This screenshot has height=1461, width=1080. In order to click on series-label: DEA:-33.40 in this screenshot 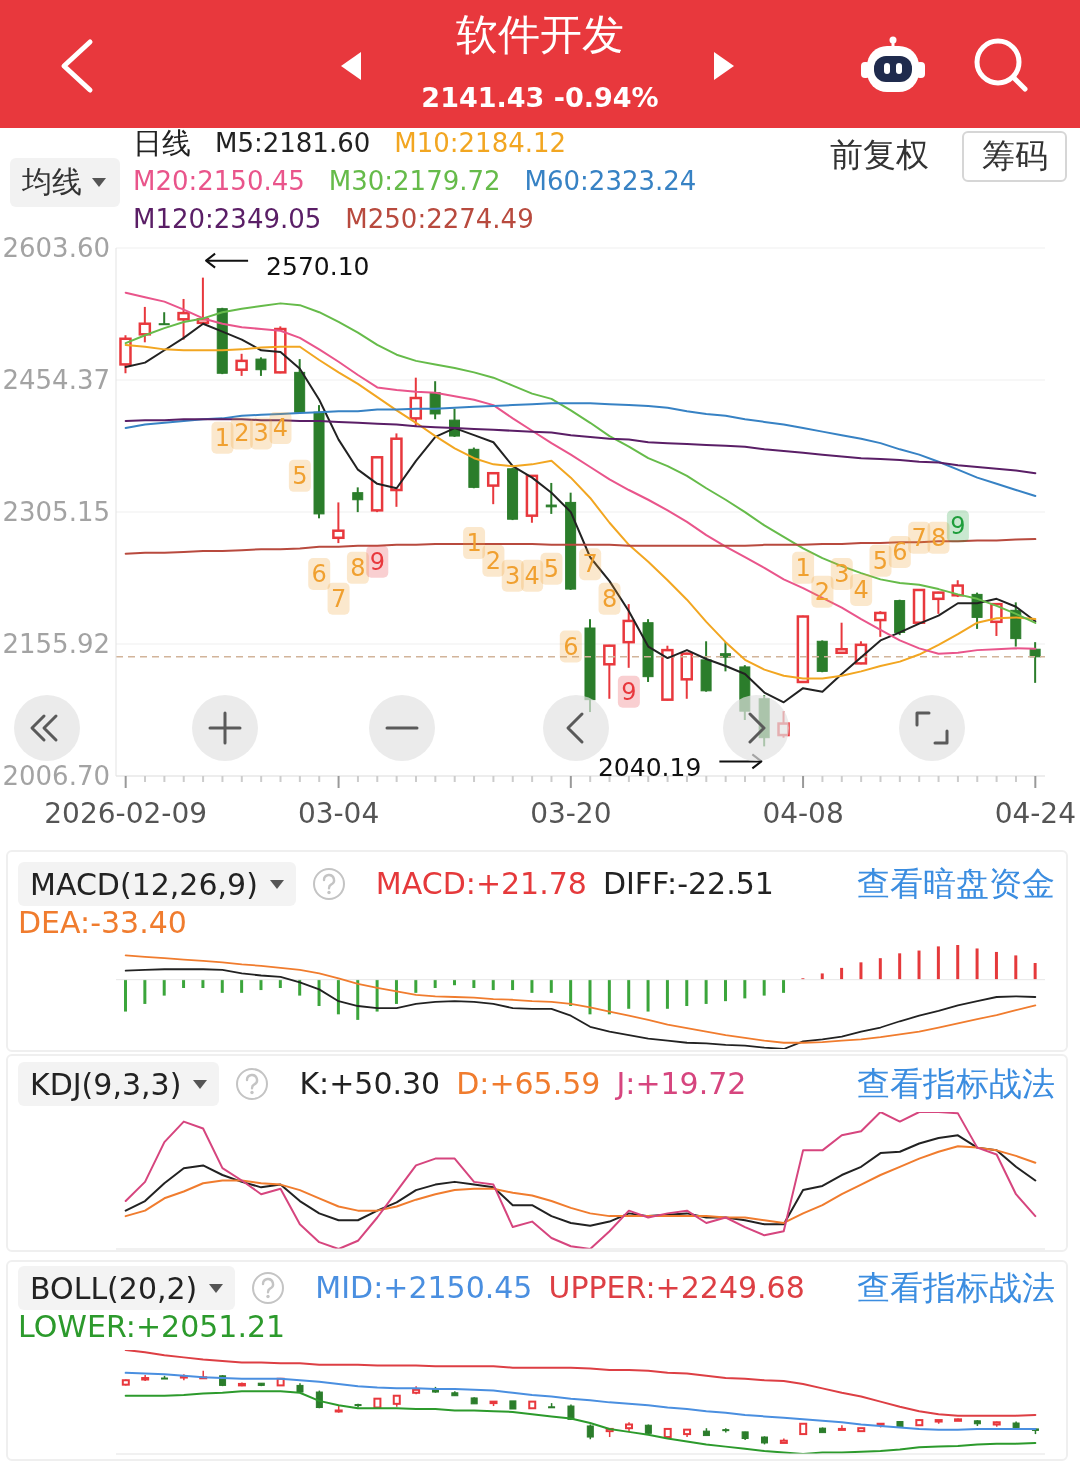, I will do `click(102, 922)`.